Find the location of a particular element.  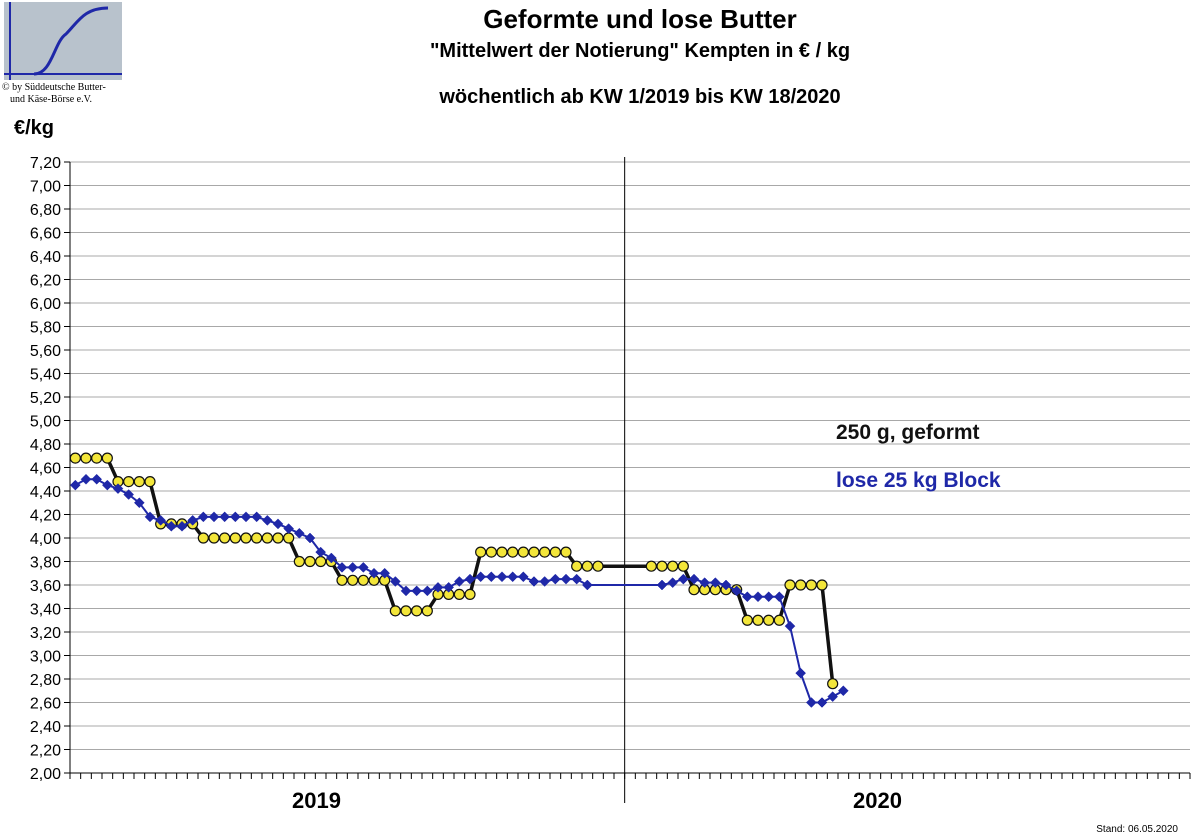

y-tick-label: 2,20 is located at coordinates (45, 751).